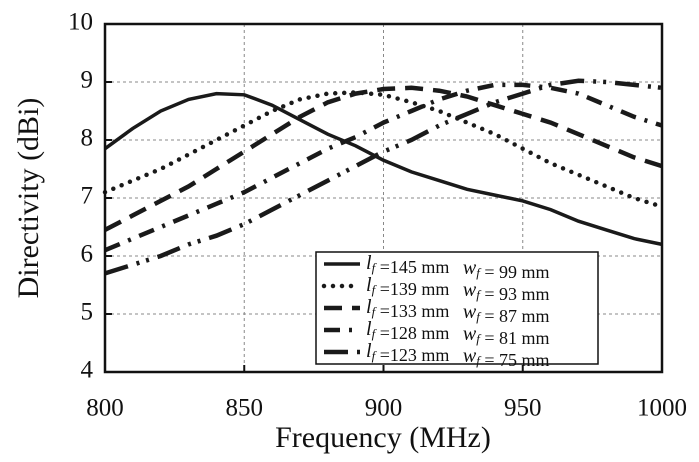  Describe the element at coordinates (87, 254) in the screenshot. I see `y-tick-label: 6` at that location.